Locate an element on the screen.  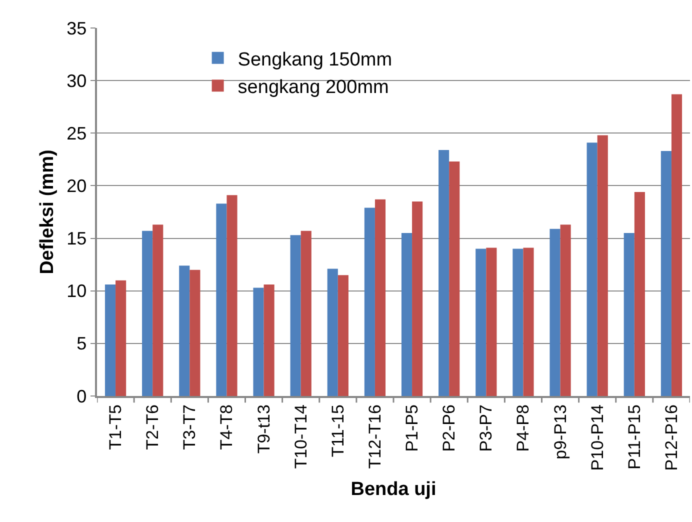
x-tick-label: P10-P14 is located at coordinates (597, 437).